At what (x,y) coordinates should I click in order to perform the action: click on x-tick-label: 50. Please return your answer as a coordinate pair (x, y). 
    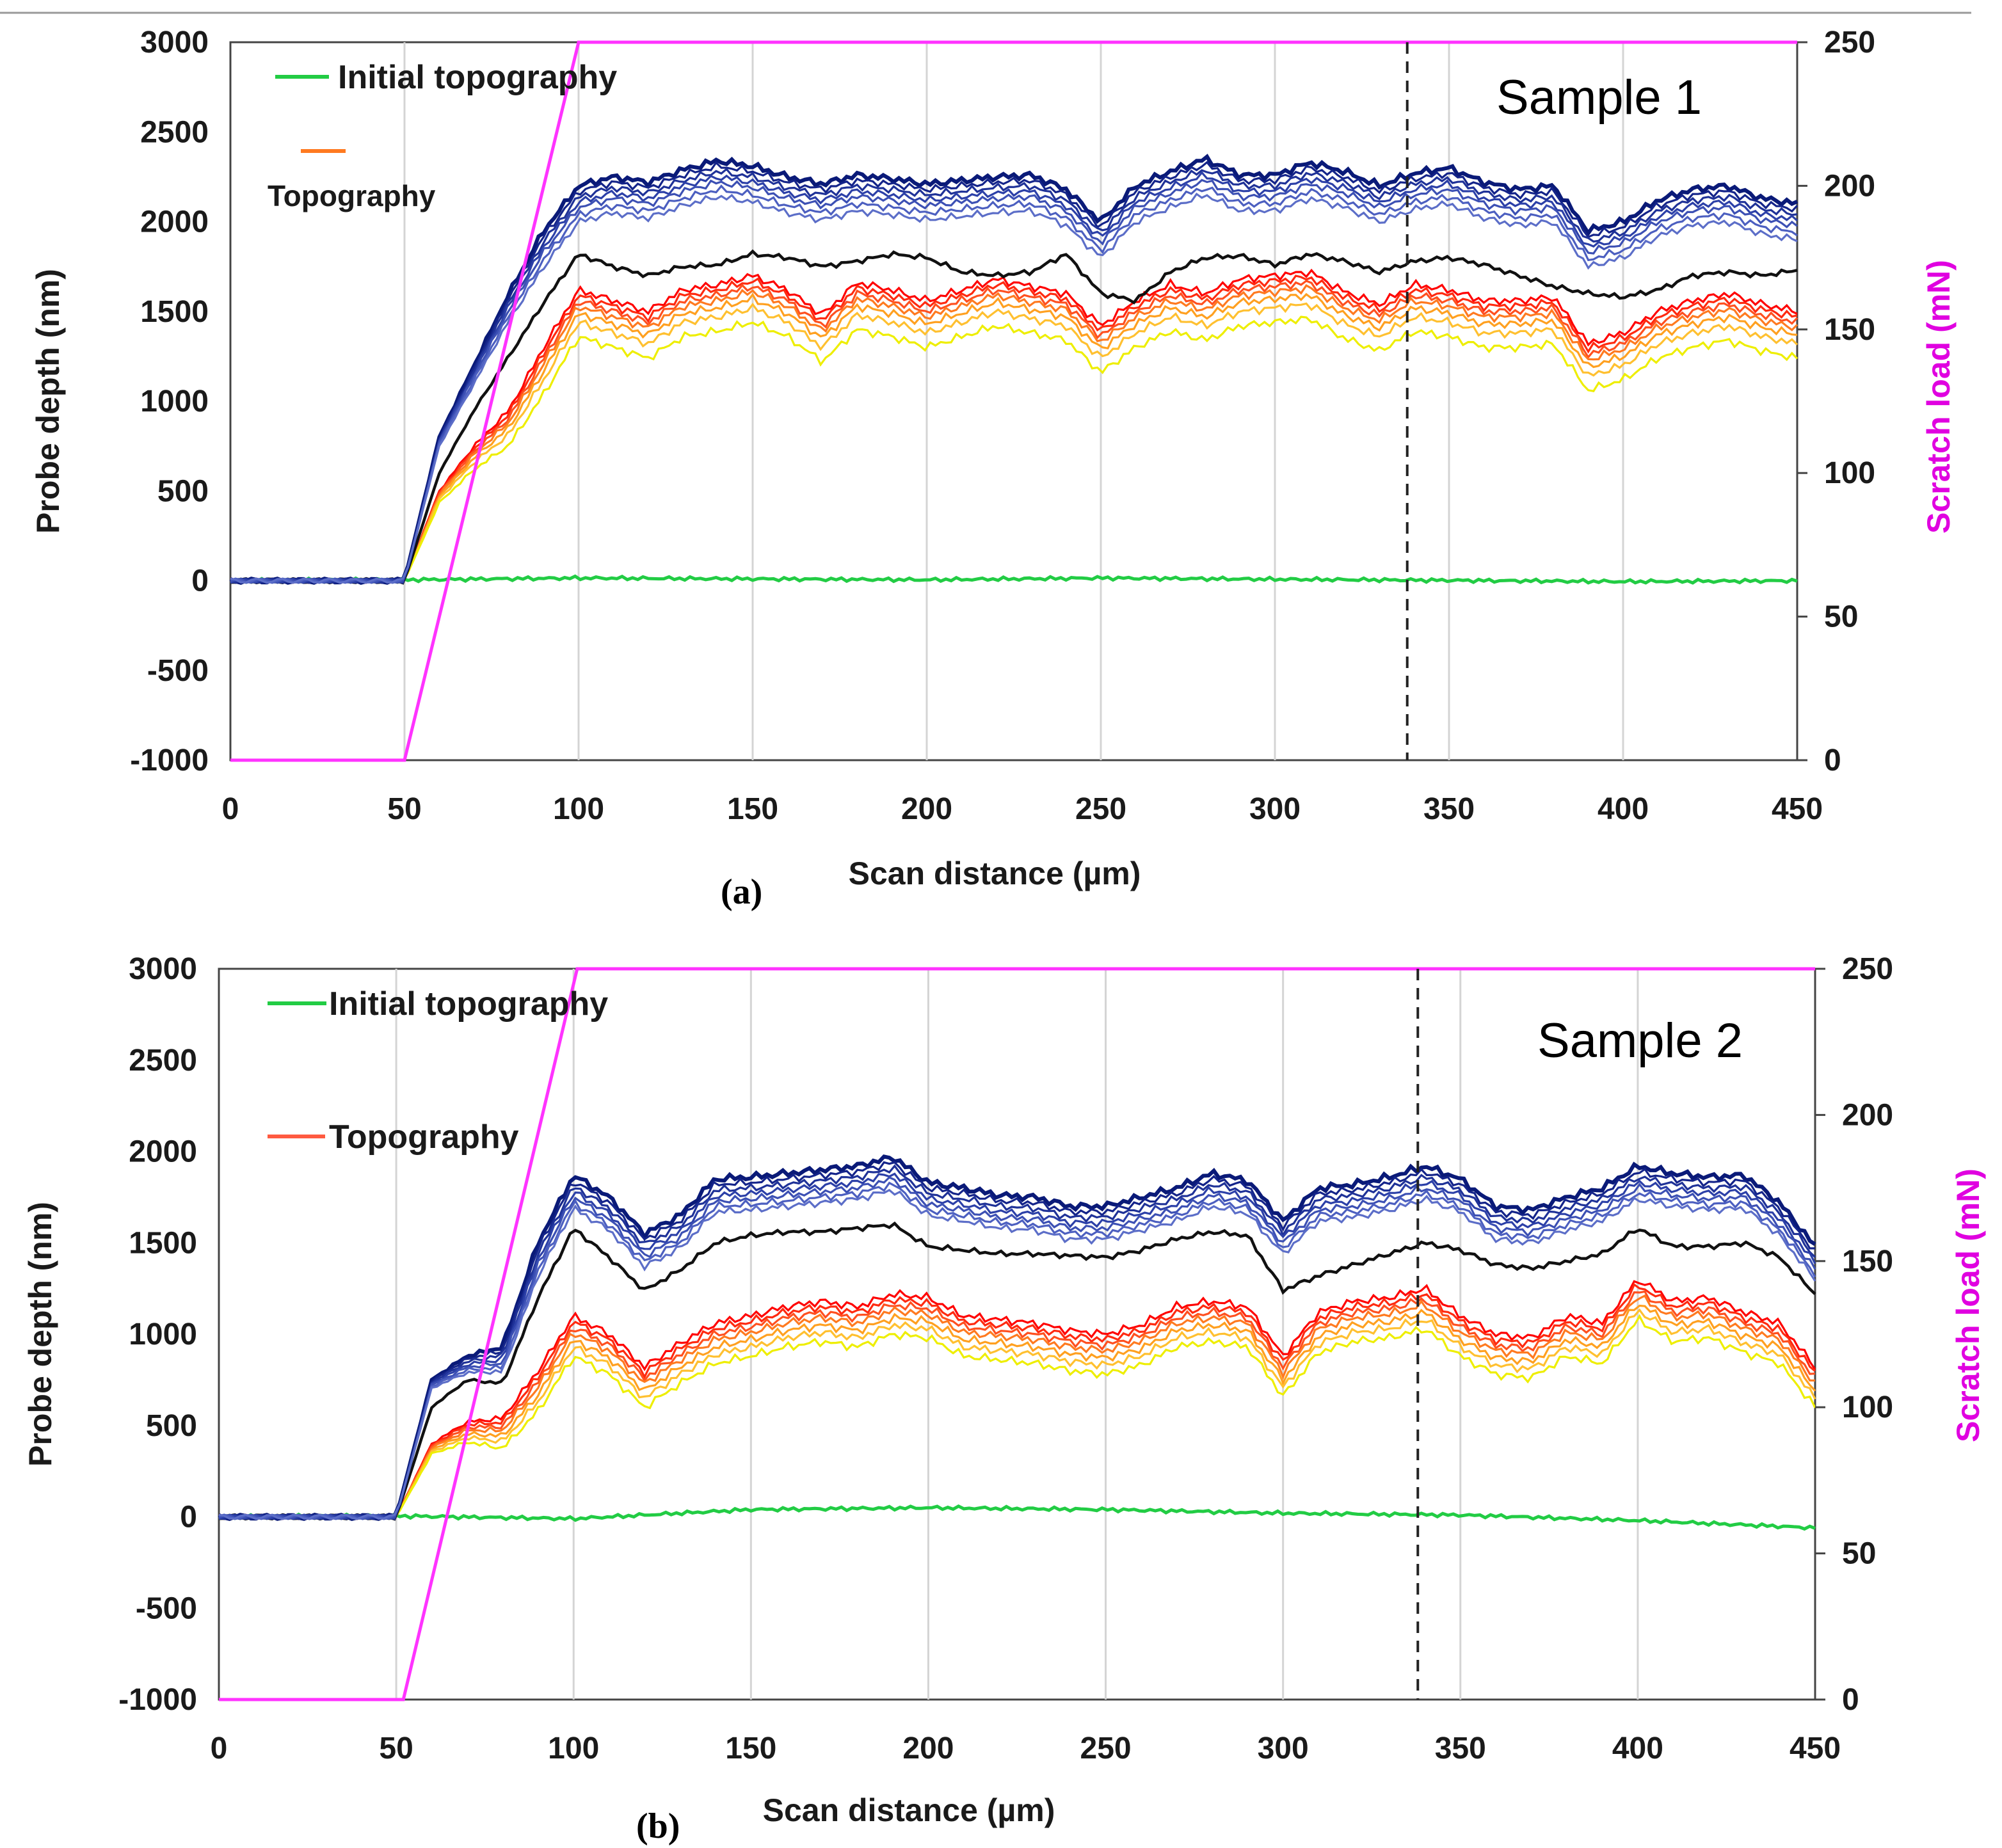
    Looking at the image, I should click on (396, 1748).